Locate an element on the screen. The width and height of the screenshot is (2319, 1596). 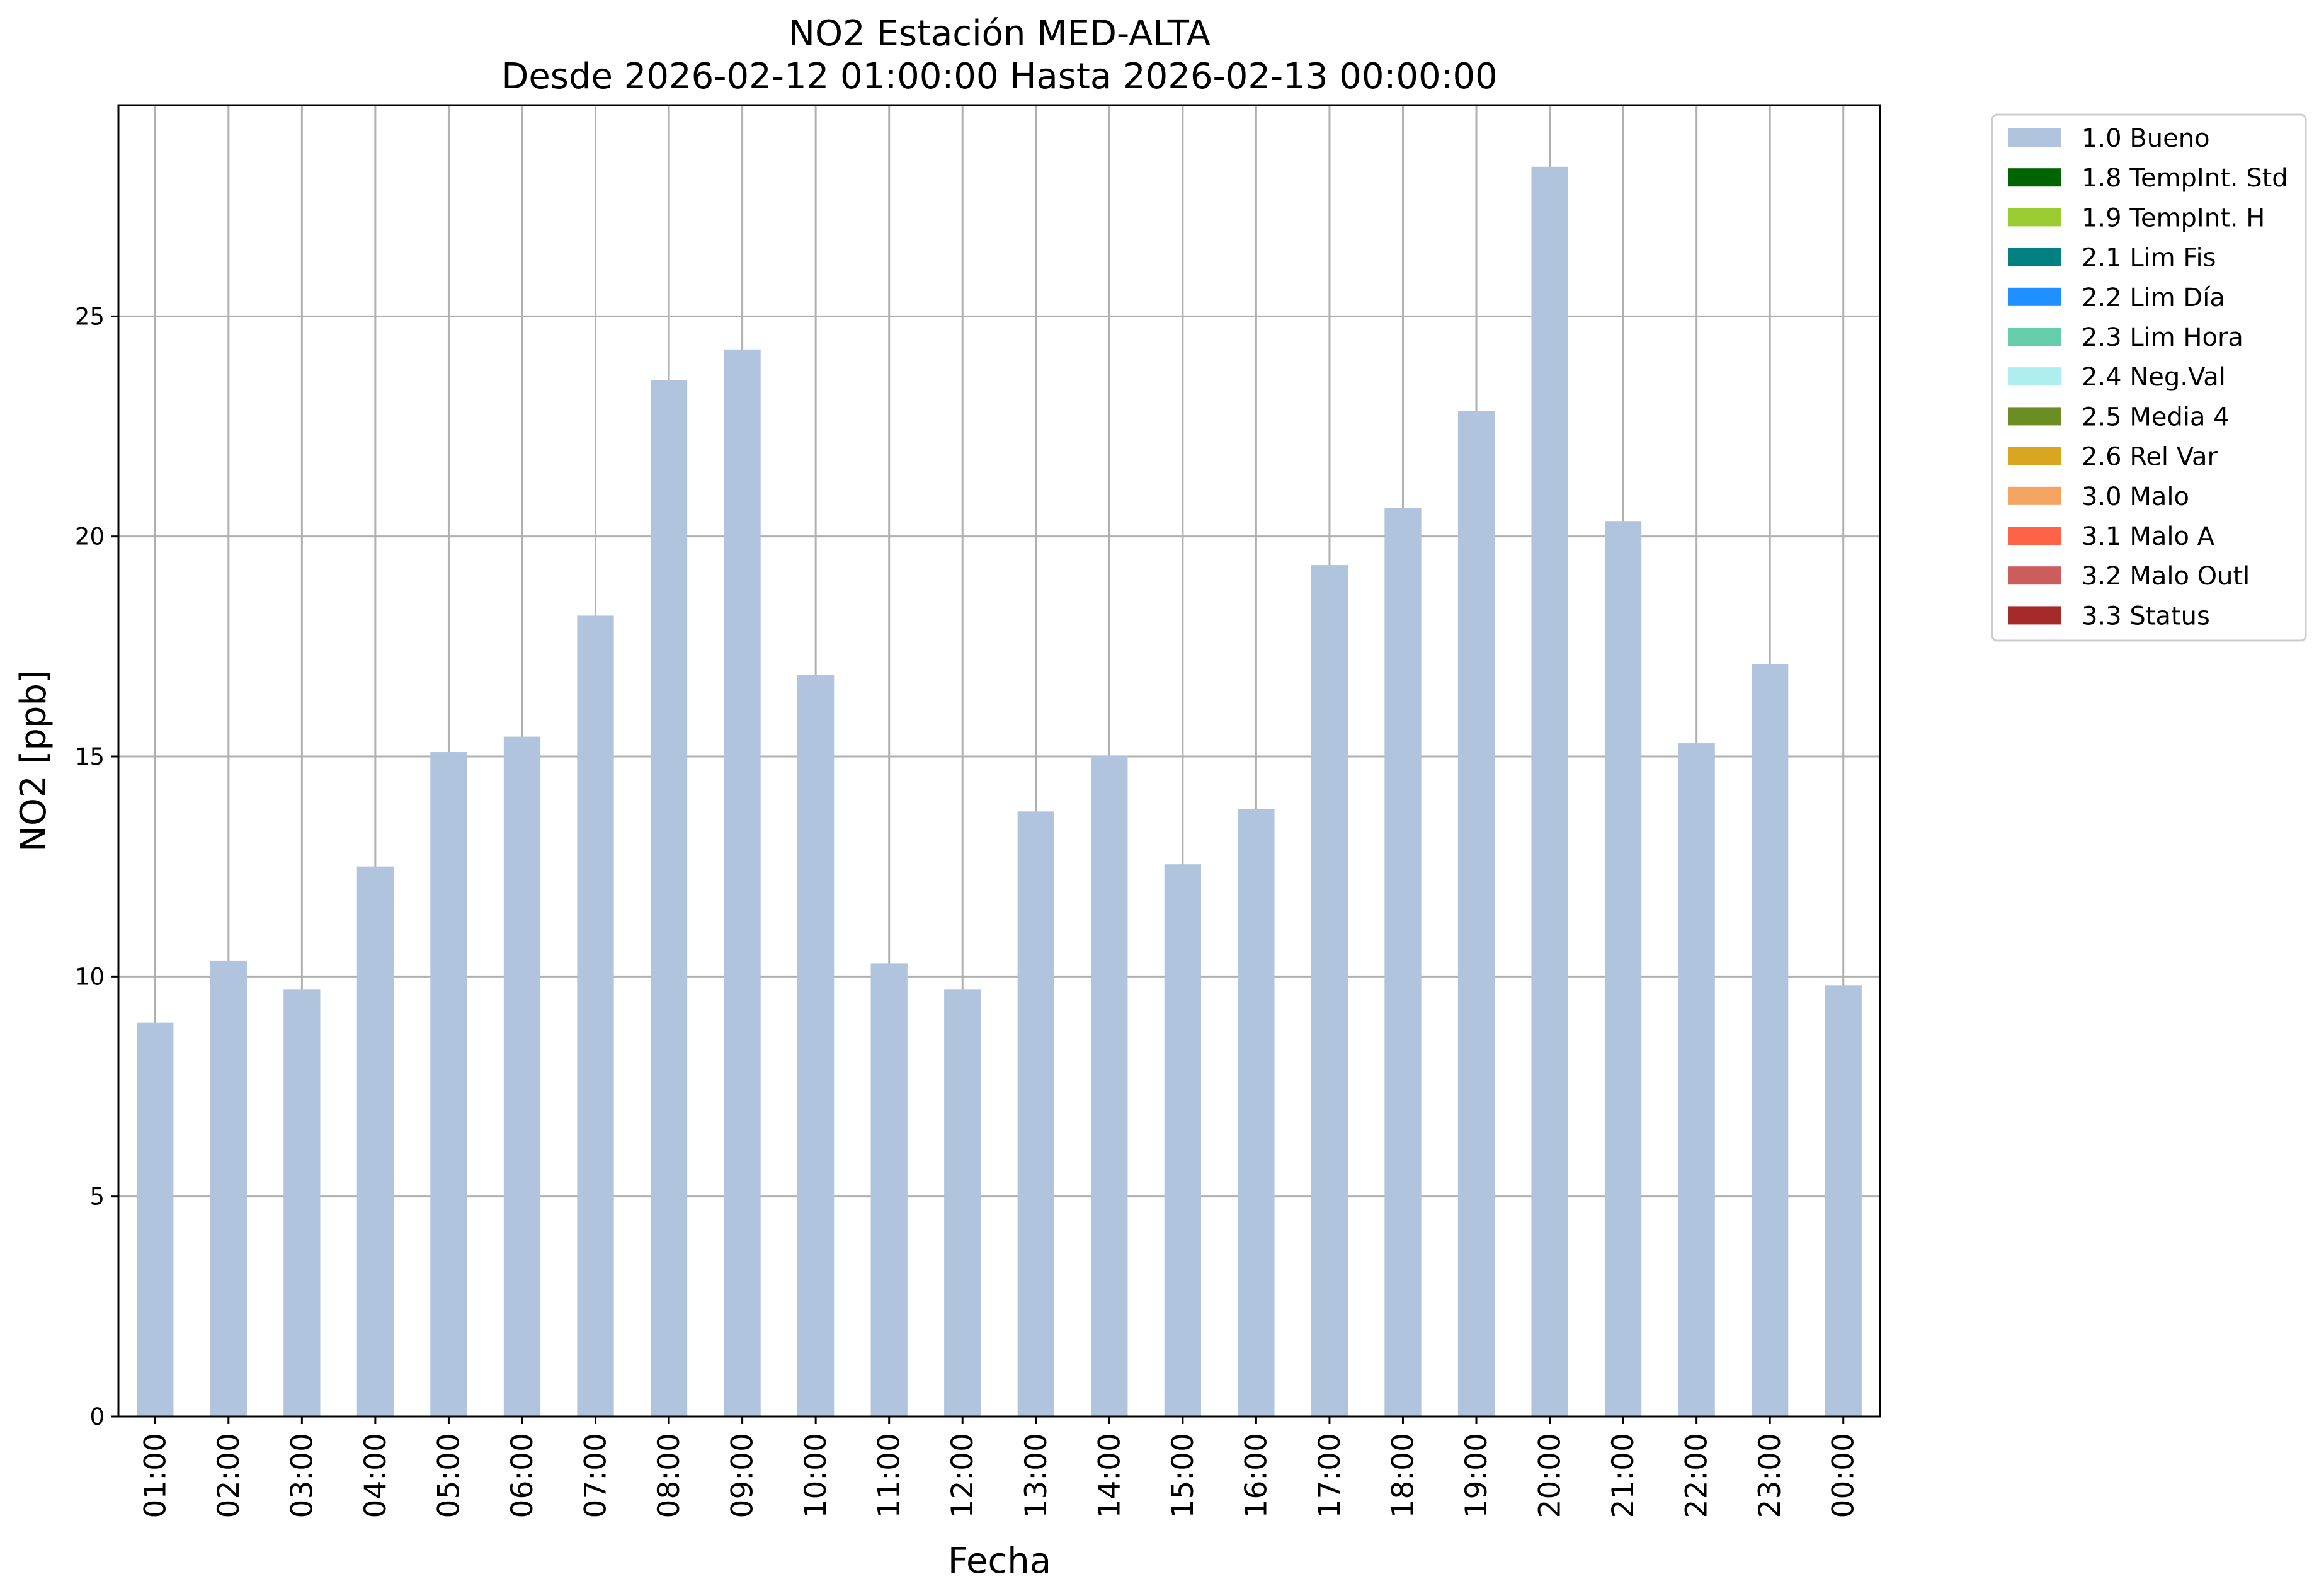
x-tick-label: 09:00 is located at coordinates (743, 1475).